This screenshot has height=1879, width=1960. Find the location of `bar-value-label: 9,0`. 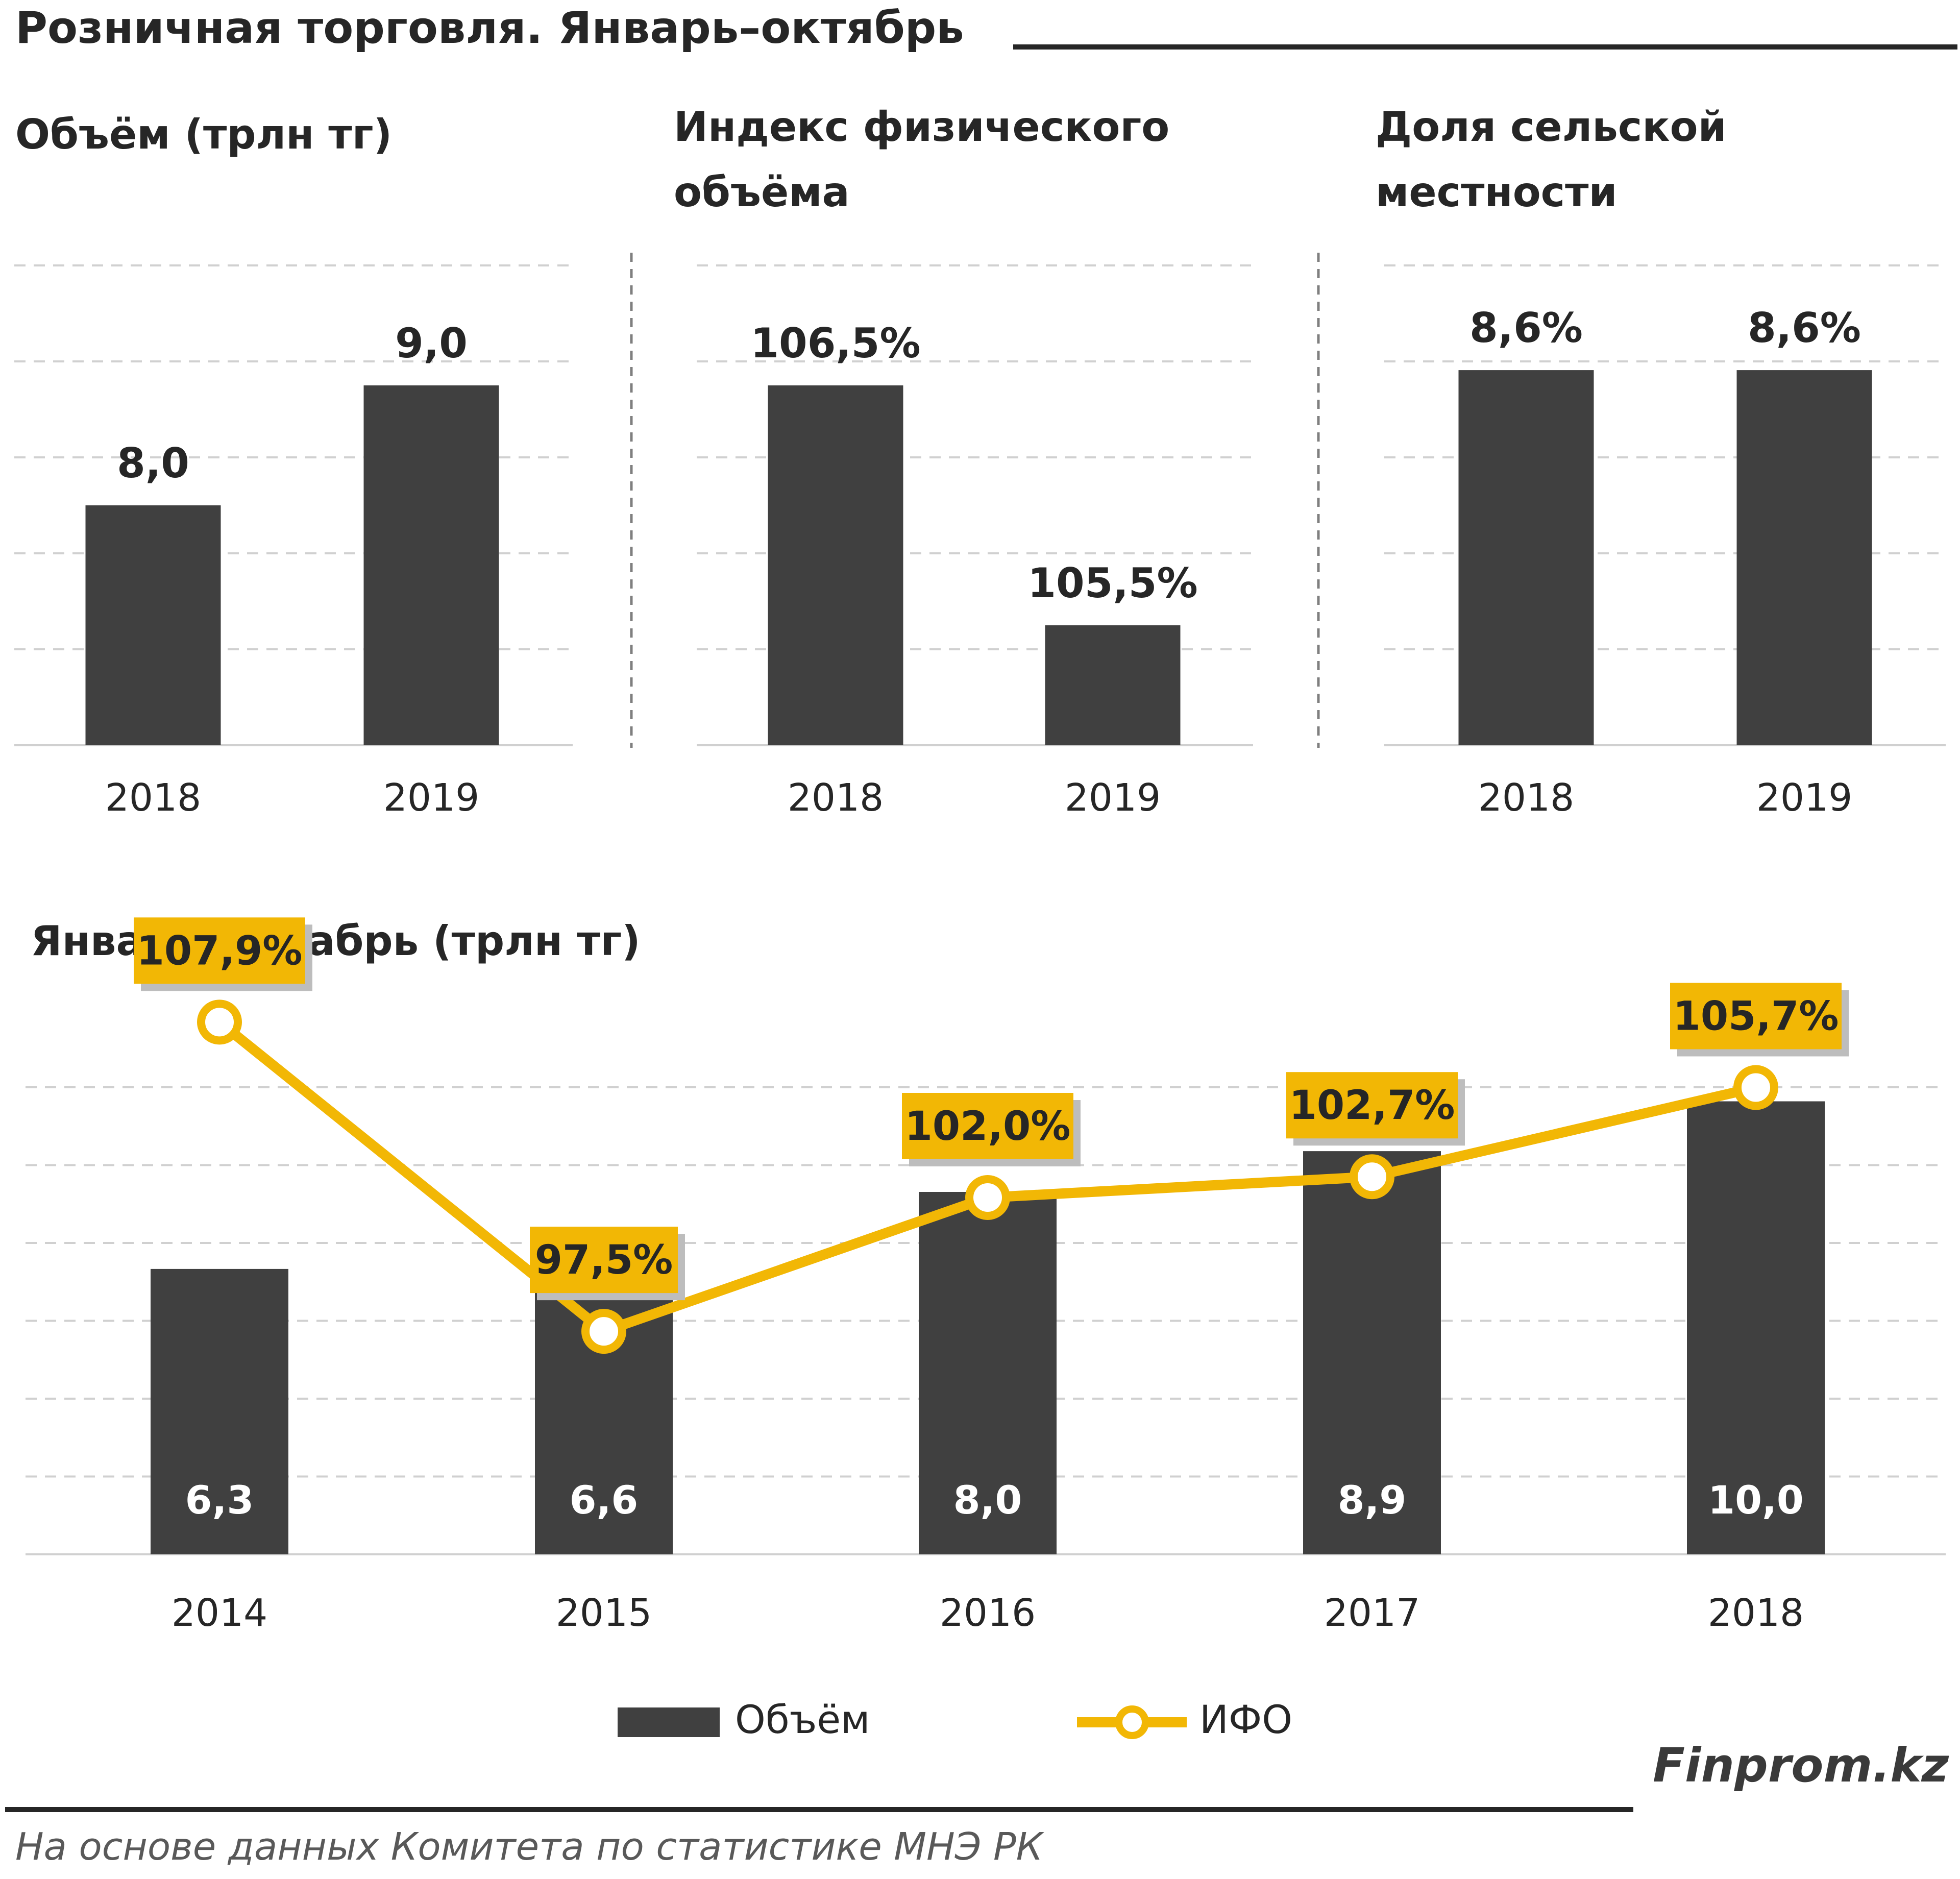

bar-value-label: 9,0 is located at coordinates (431, 344).